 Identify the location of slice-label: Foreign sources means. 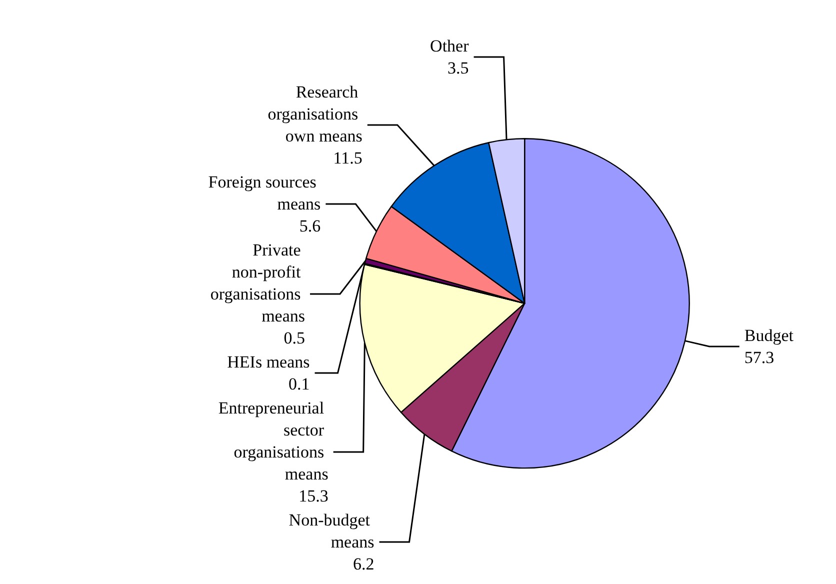
(264, 193).